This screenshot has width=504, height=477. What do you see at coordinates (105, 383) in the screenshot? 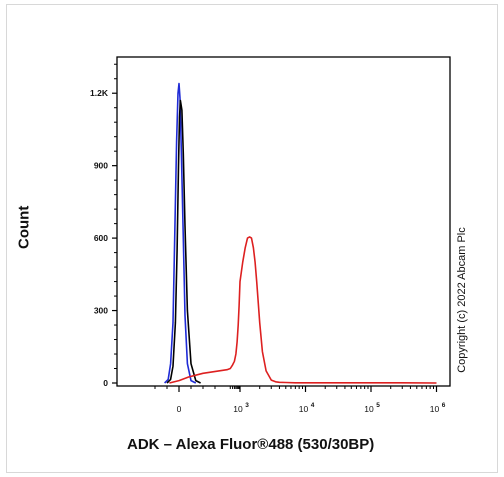
I see `y-tick-label: 0` at bounding box center [105, 383].